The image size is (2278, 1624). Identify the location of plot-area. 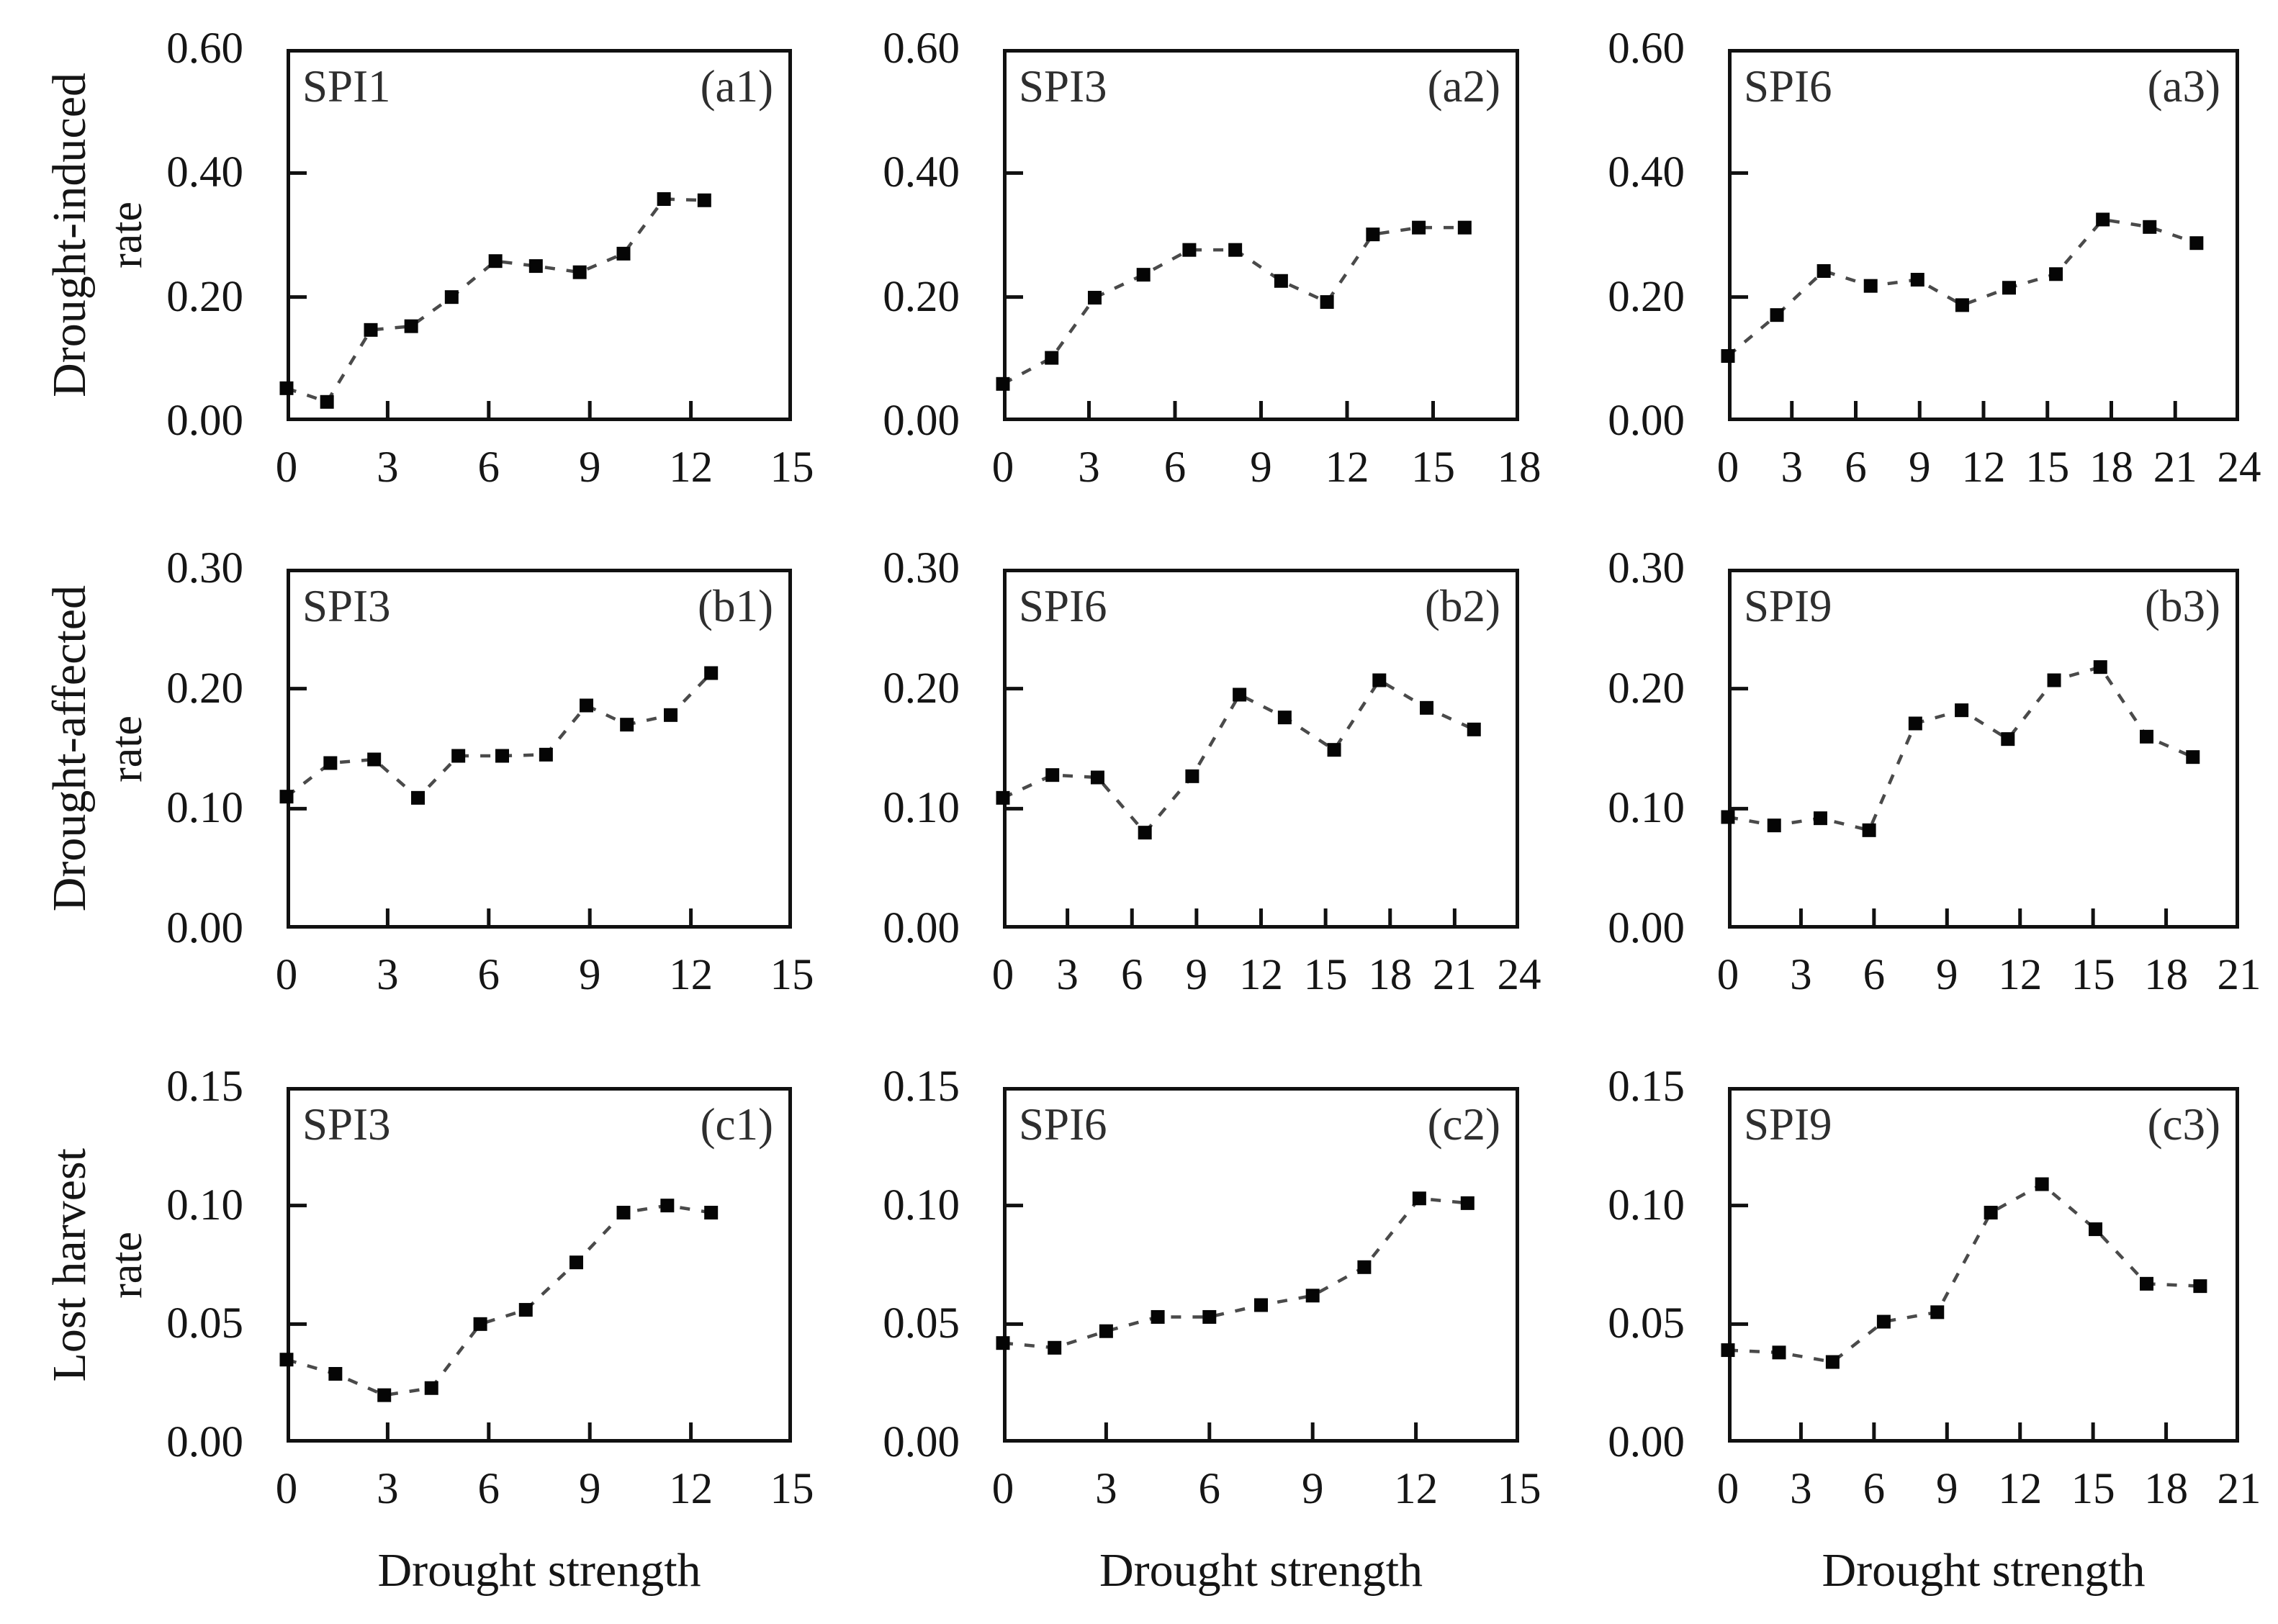
(1257, 749).